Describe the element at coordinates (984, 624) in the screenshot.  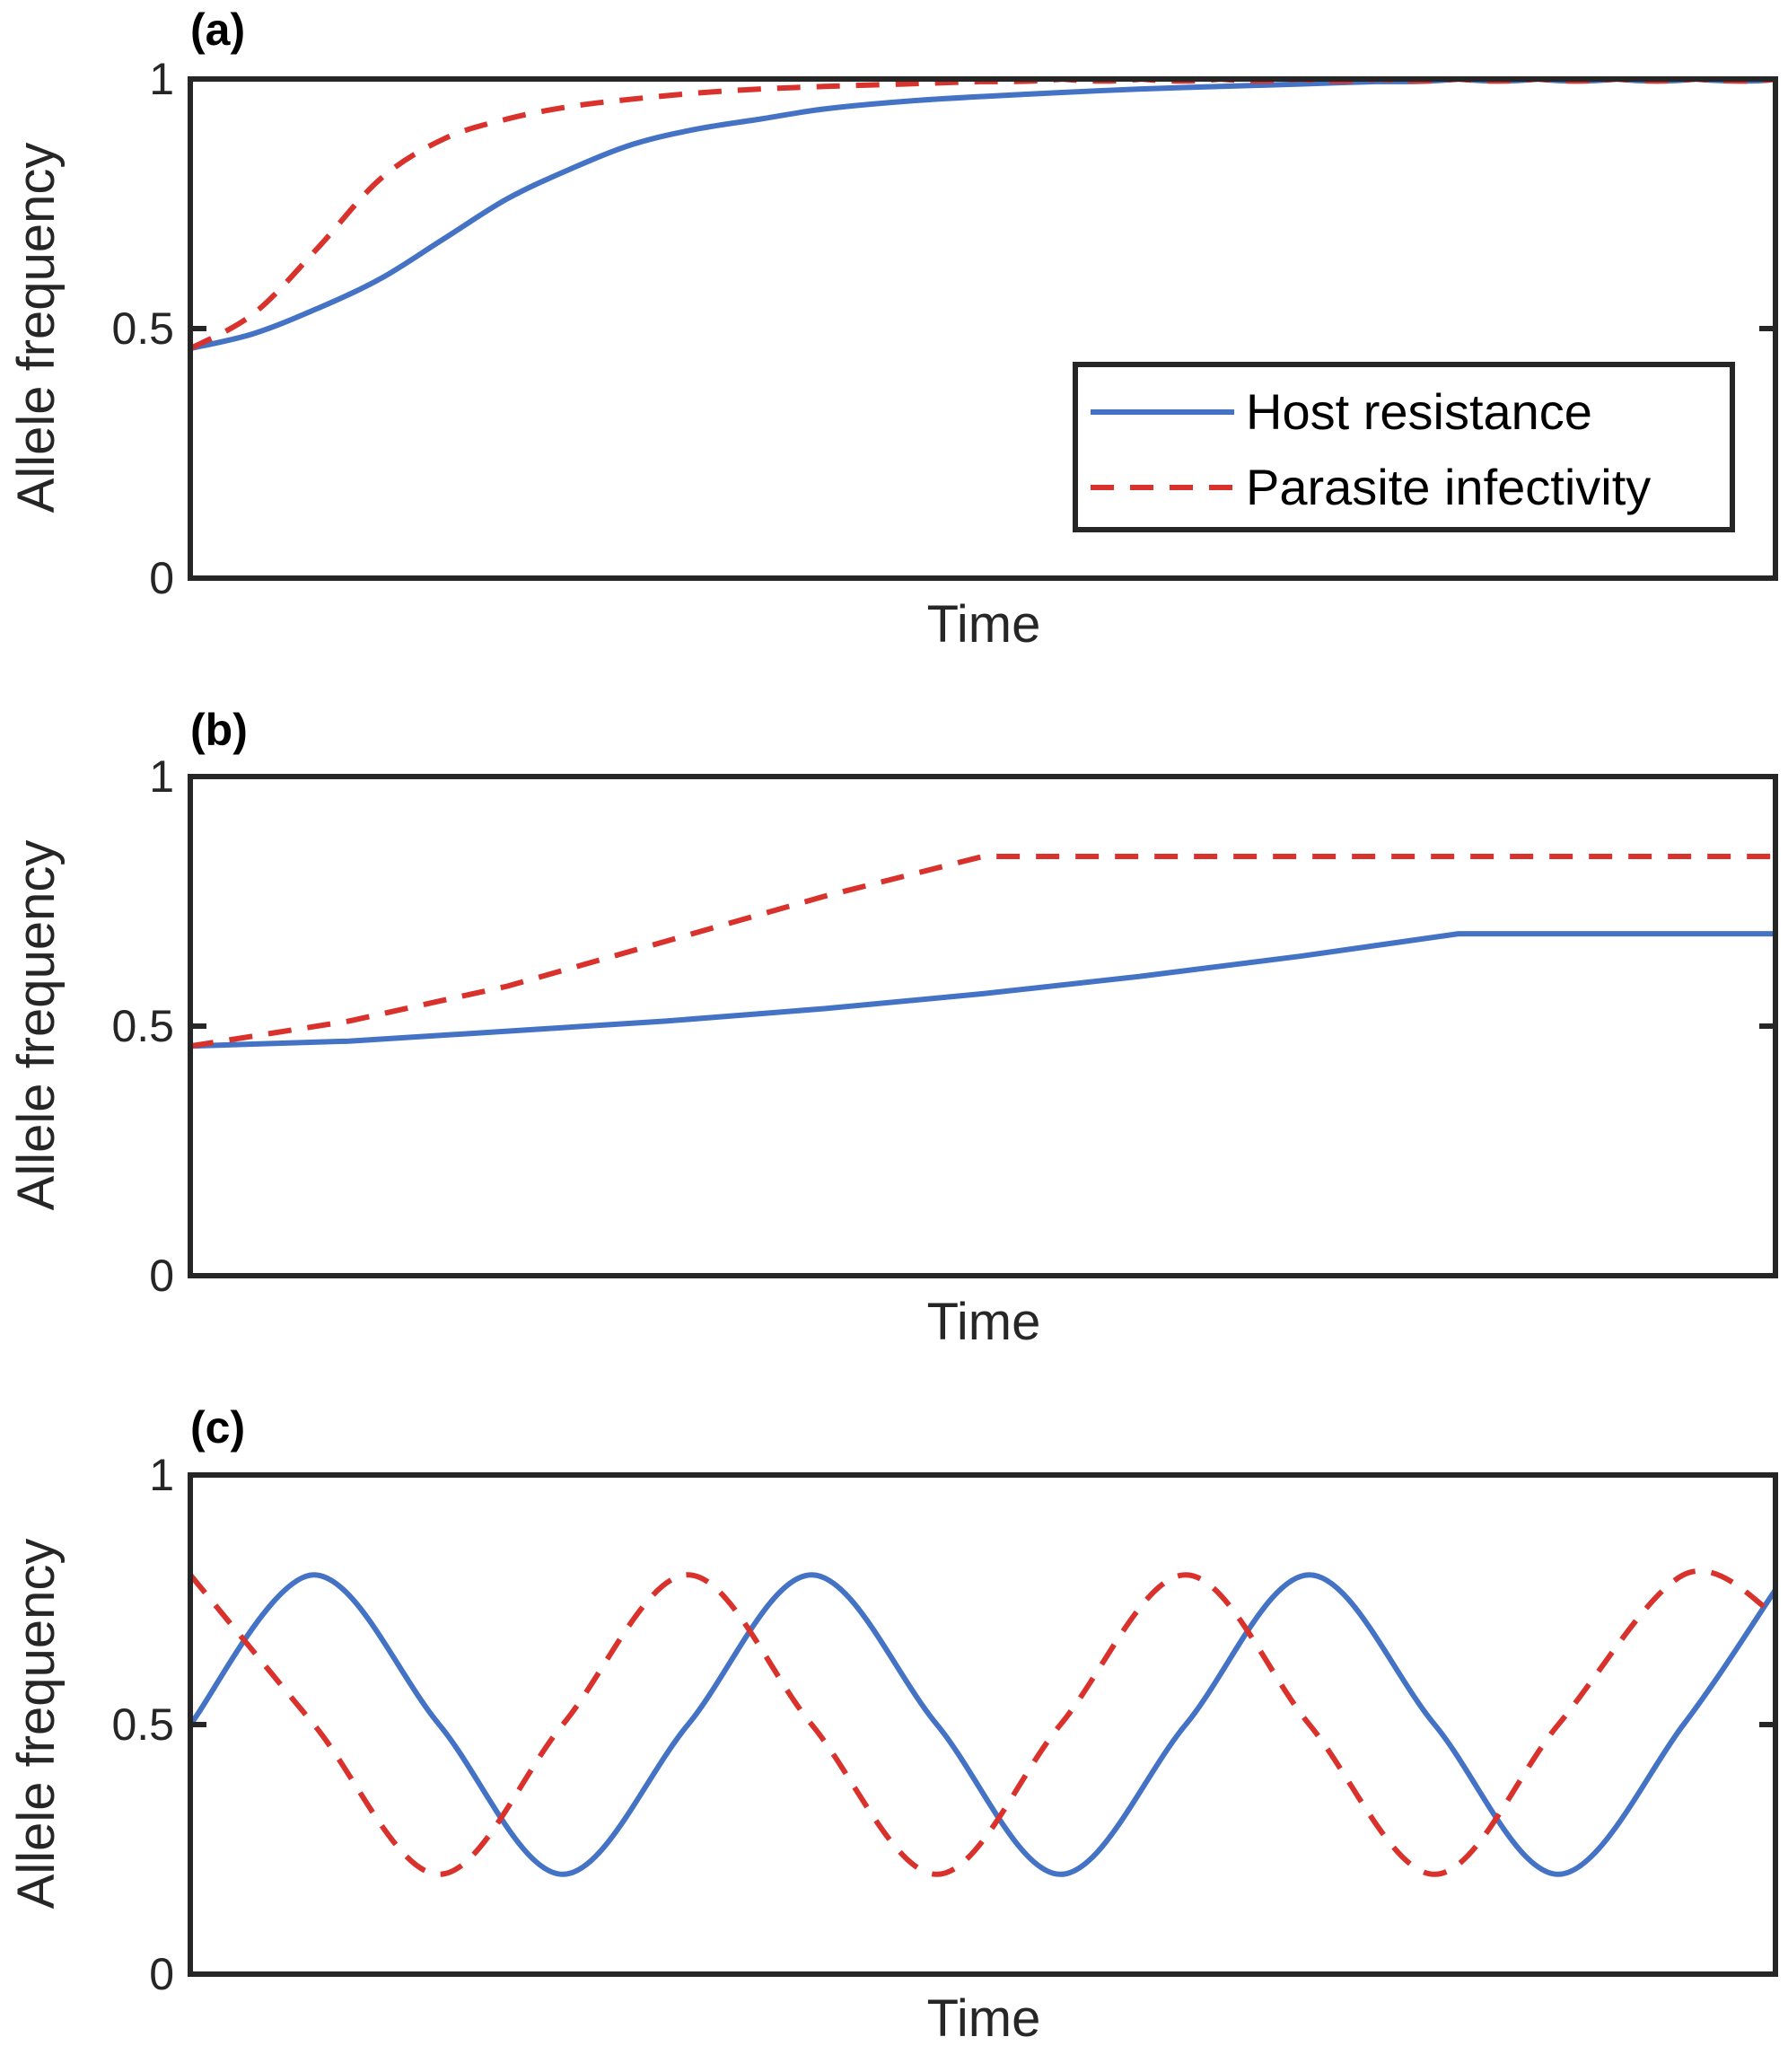
I see `x-axis-label-a: Time` at that location.